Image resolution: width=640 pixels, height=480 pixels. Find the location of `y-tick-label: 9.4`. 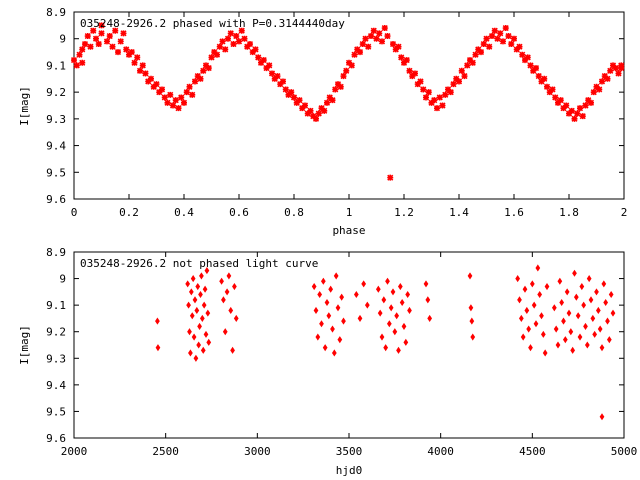

y-tick-label: 9.4 is located at coordinates (56, 146).